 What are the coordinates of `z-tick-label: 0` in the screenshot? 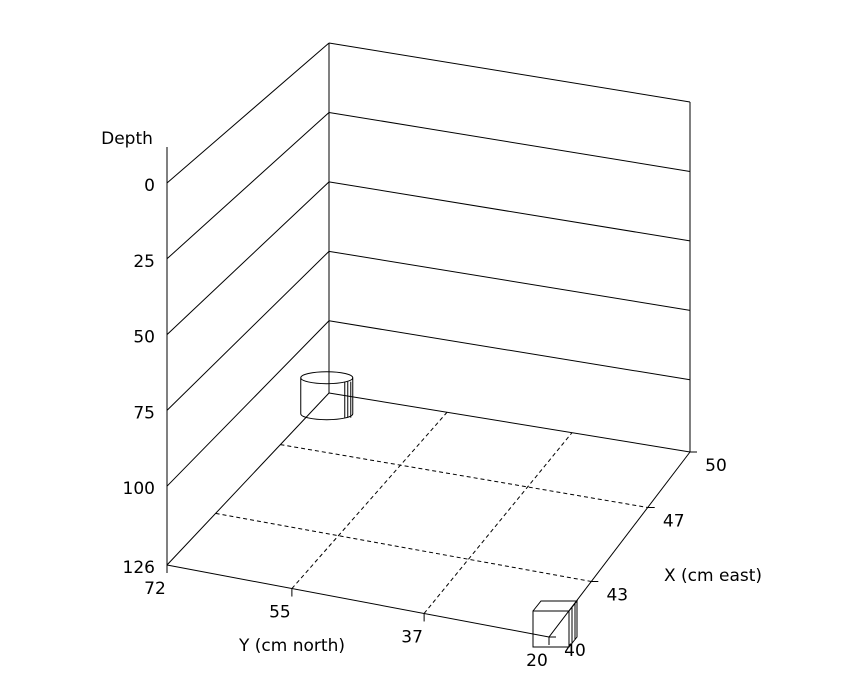 It's located at (149, 186).